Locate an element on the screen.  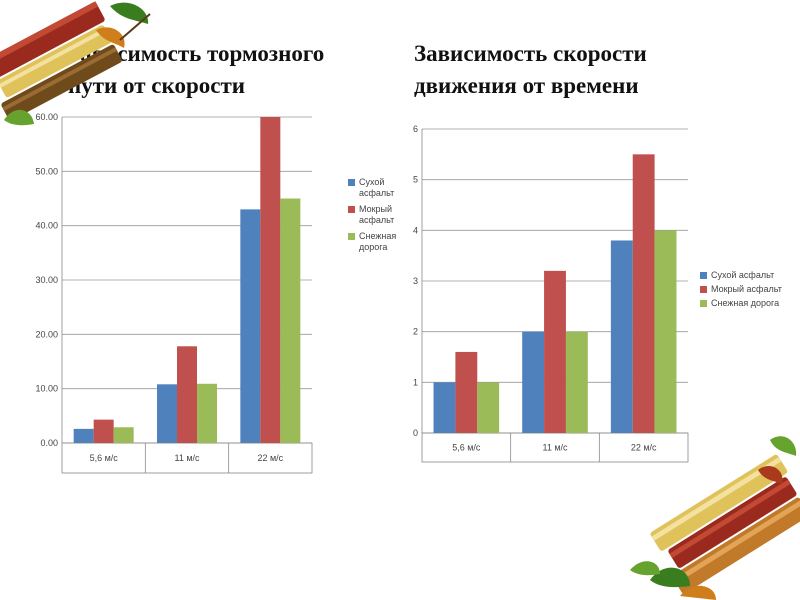
slide-title-speed-over-time: Зависимость скорости движения от времени is located at coordinates (530, 69).